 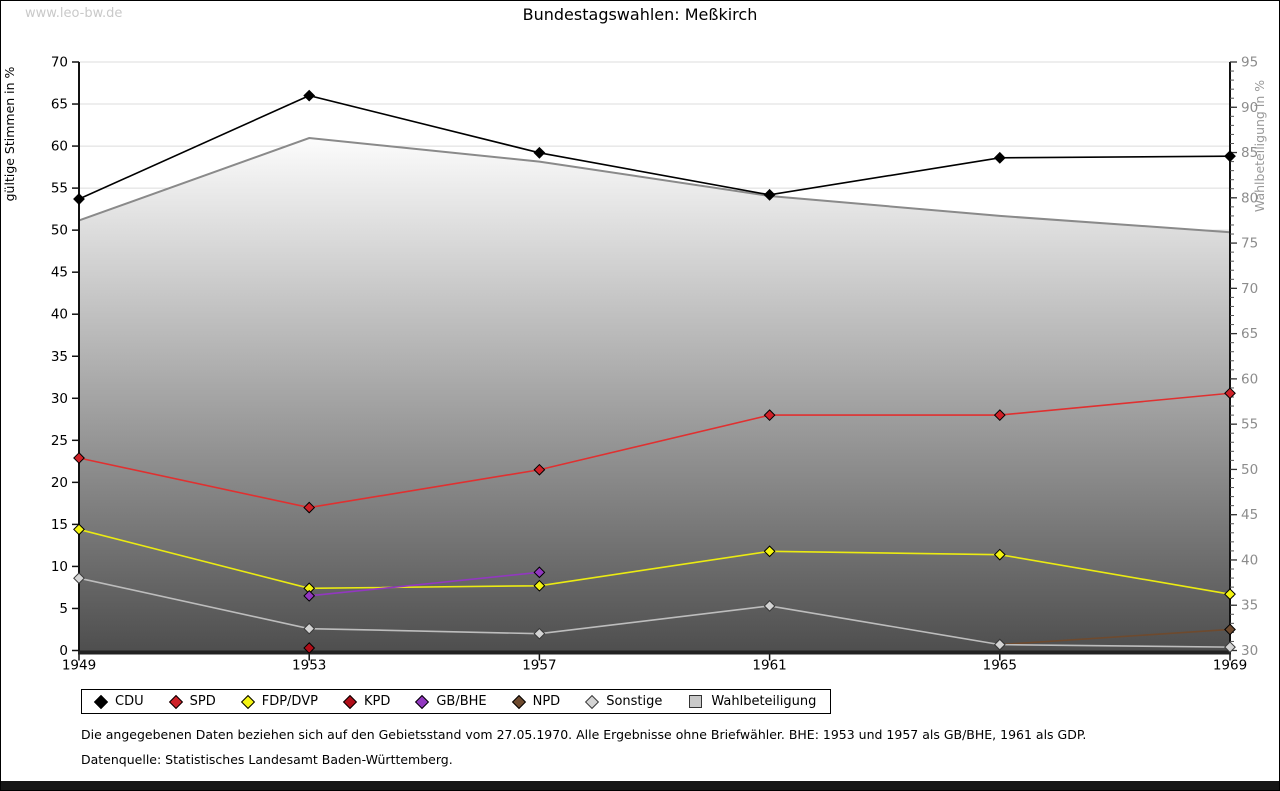 What do you see at coordinates (63, 651) in the screenshot?
I see `left-tick-label: 0` at bounding box center [63, 651].